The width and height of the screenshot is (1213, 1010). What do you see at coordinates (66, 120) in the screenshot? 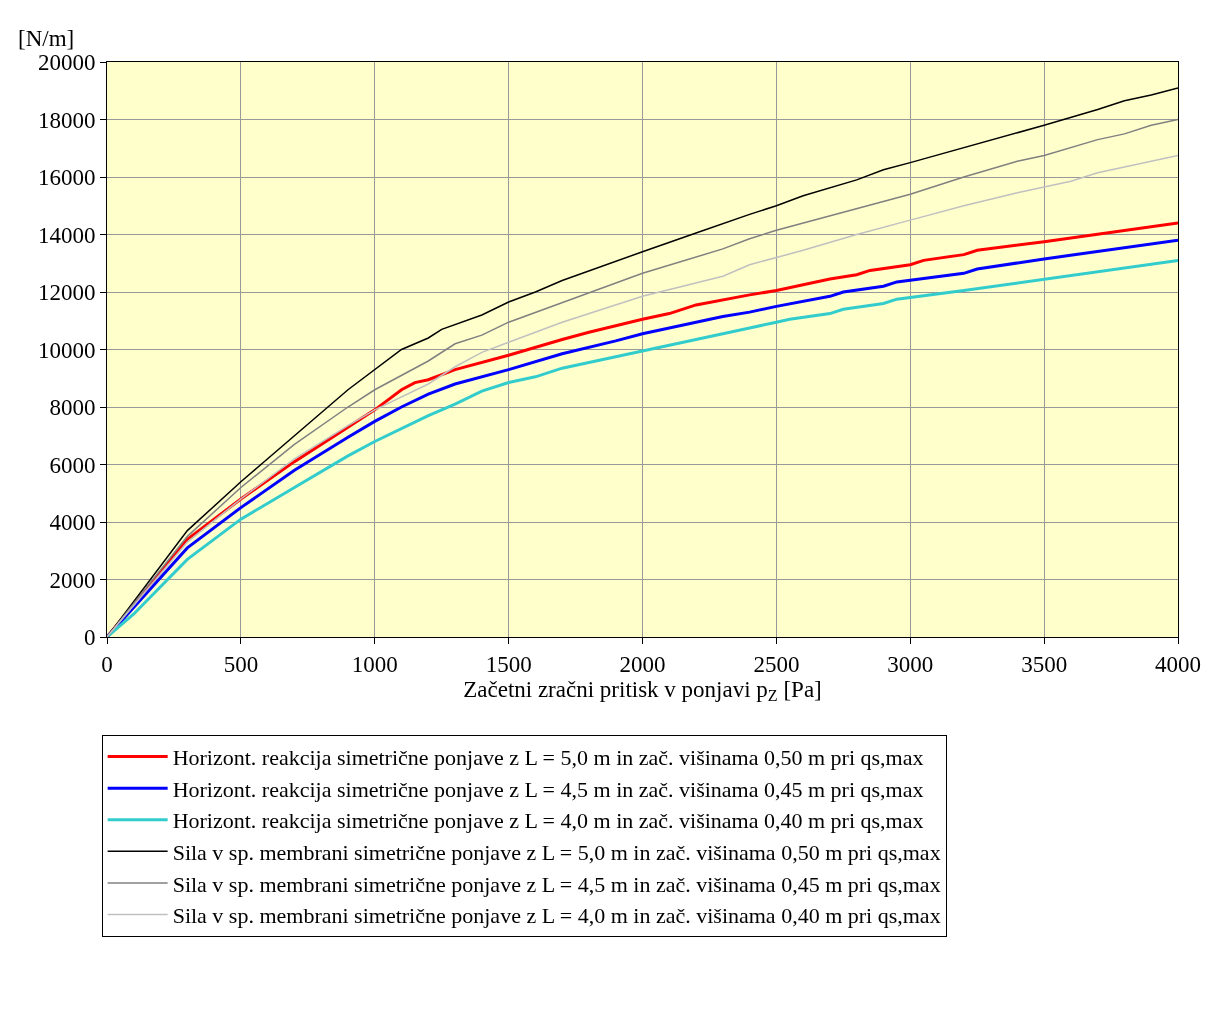
I see `y-tick-label: 18000` at bounding box center [66, 120].